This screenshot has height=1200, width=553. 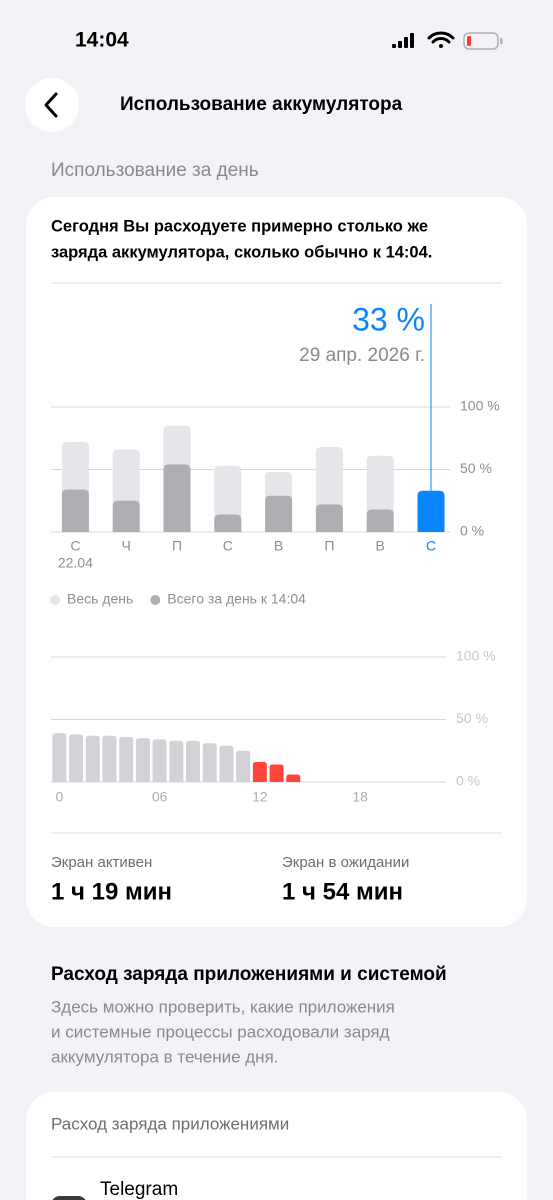 I want to click on x-tick-label: 0, so click(x=59, y=797).